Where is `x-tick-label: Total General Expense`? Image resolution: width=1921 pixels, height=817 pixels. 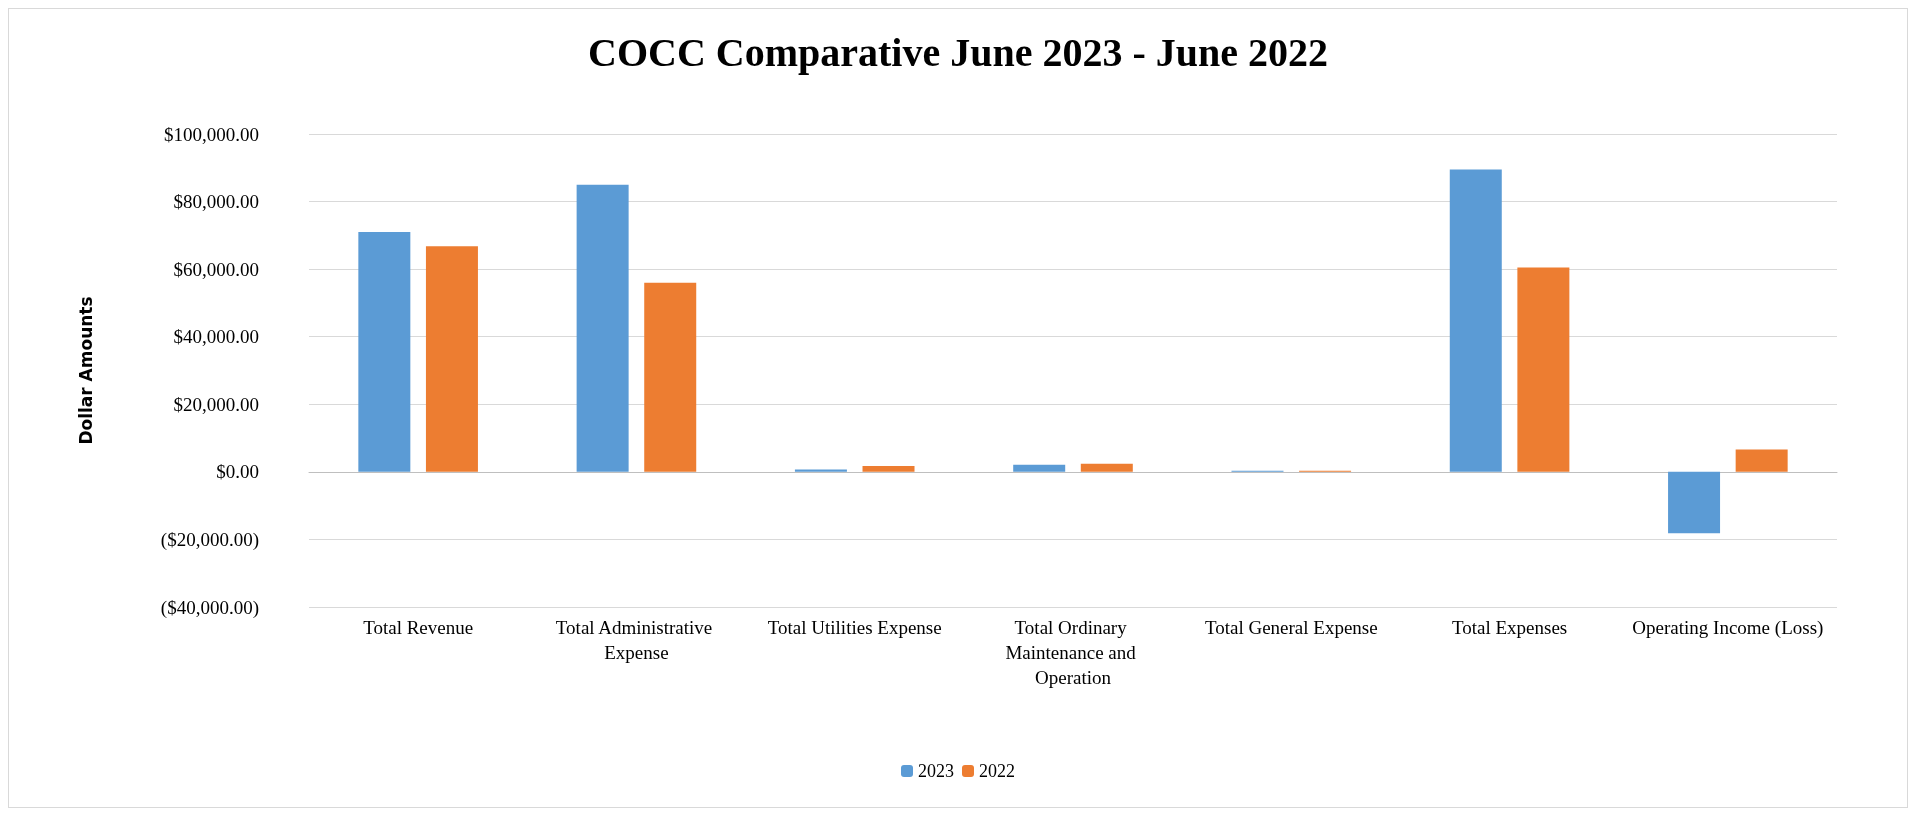 x-tick-label: Total General Expense is located at coordinates (1291, 627).